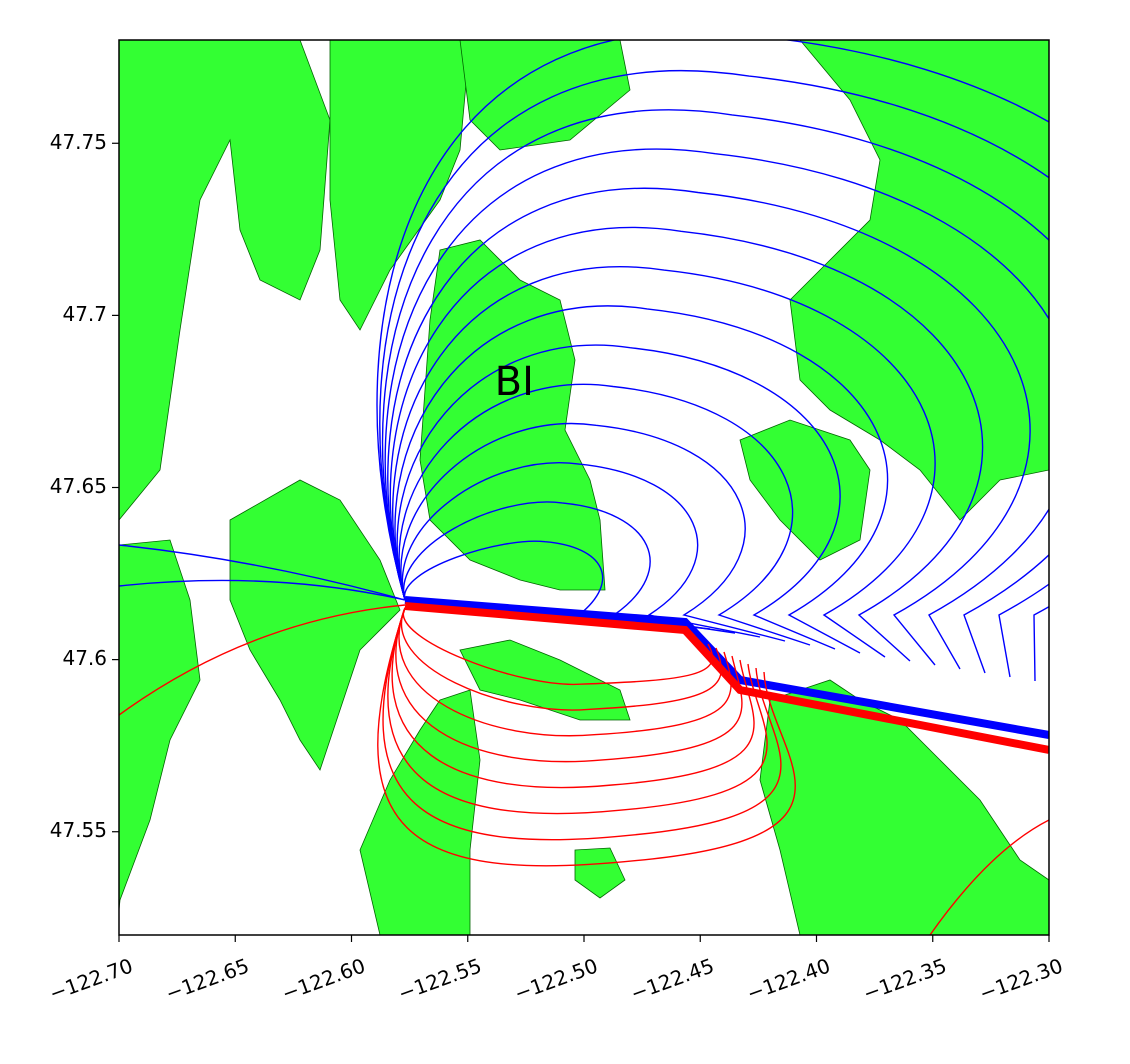  Describe the element at coordinates (789, 979) in the screenshot. I see `x-tick-label: −122.40` at that location.